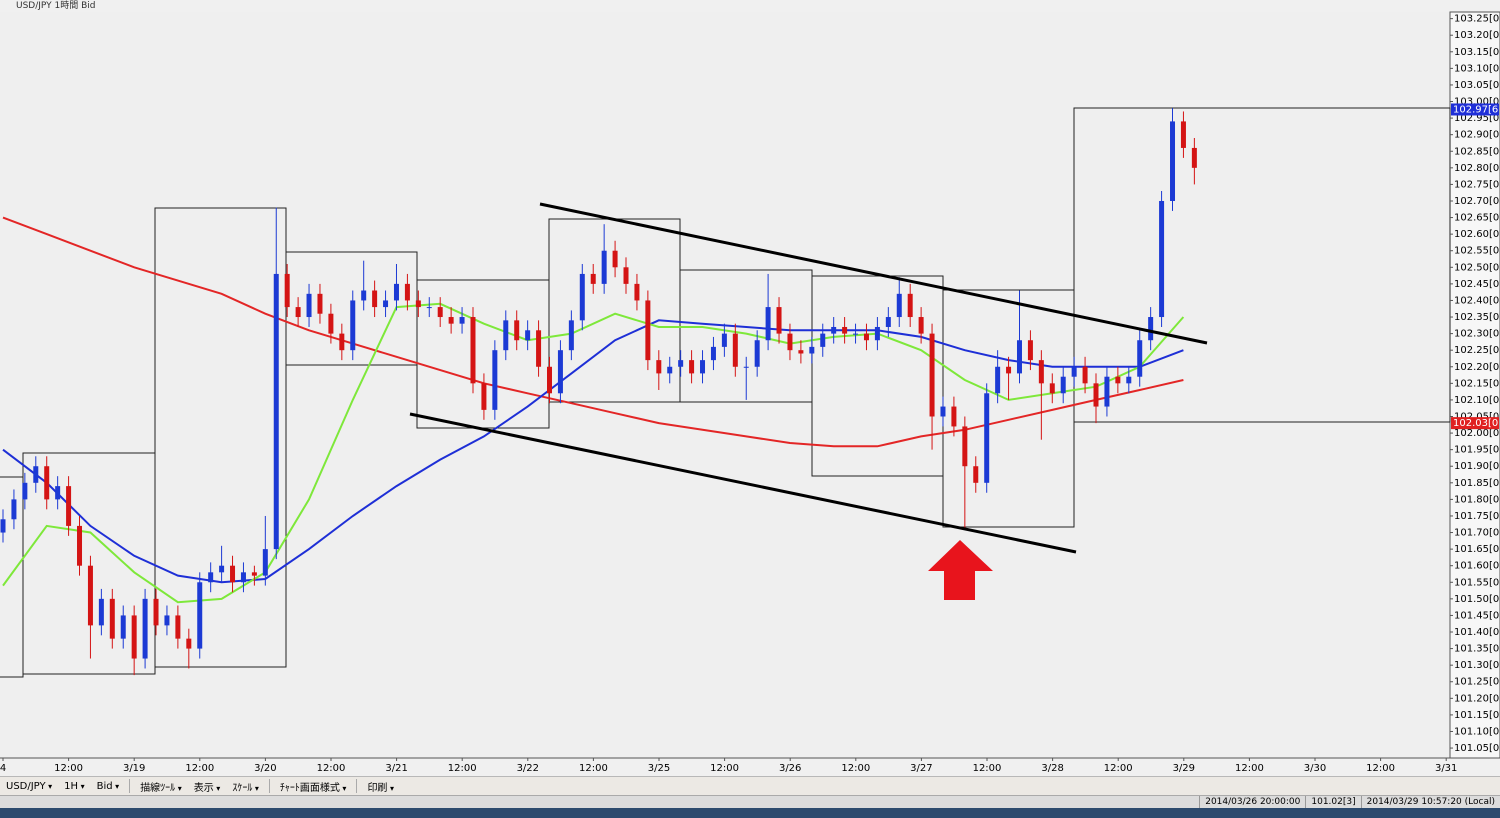  I want to click on toolbar-button: ｽｹｰﾙ, so click(245, 786).